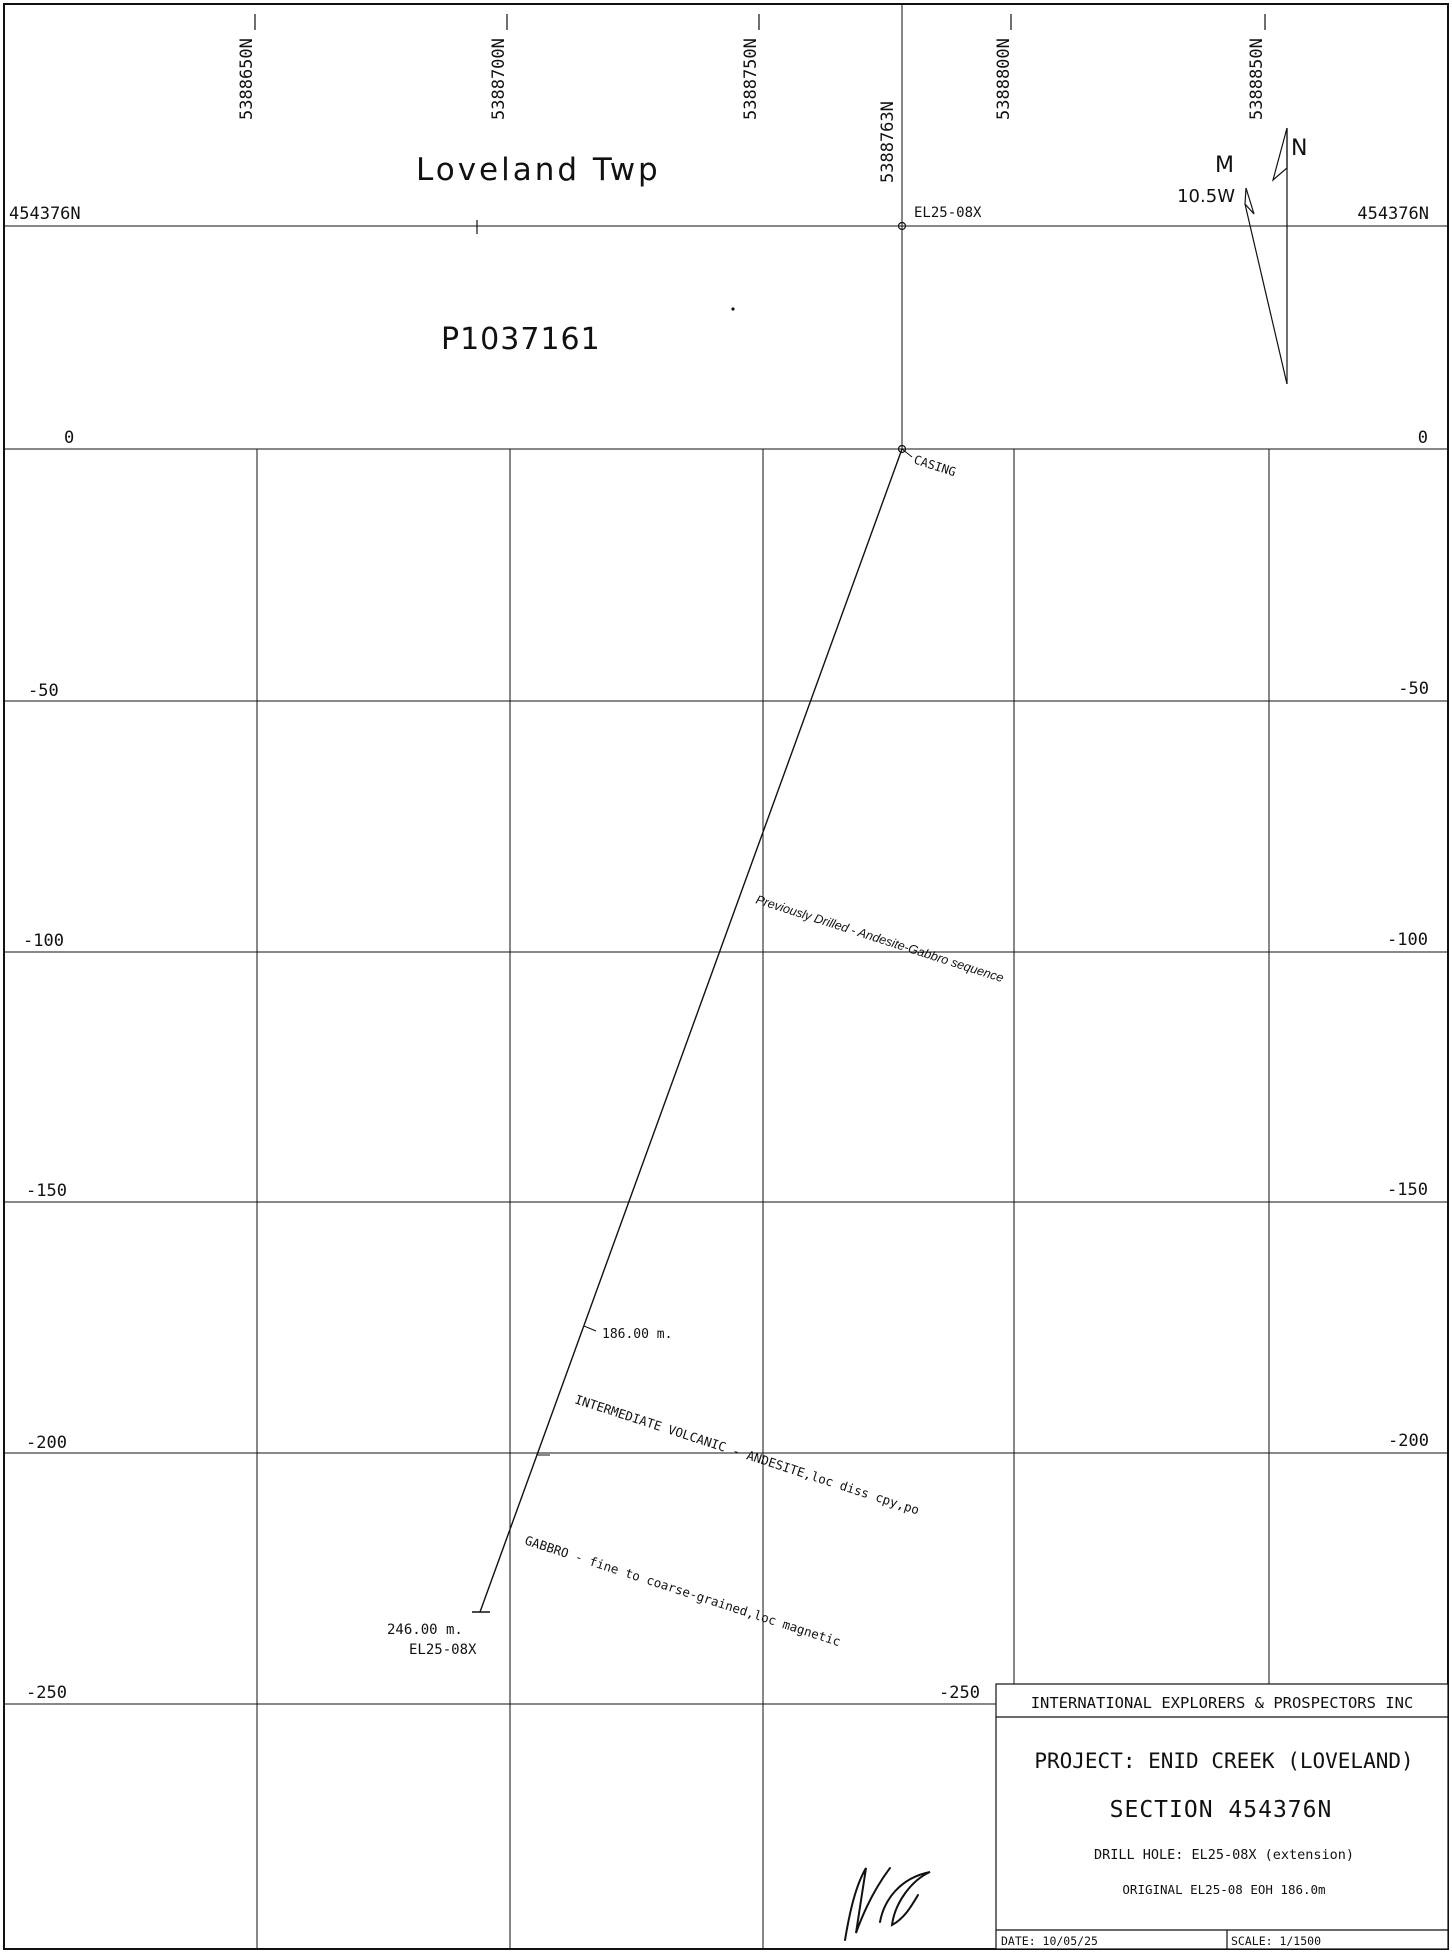  I want to click on casing-label: CASING, so click(935, 466).